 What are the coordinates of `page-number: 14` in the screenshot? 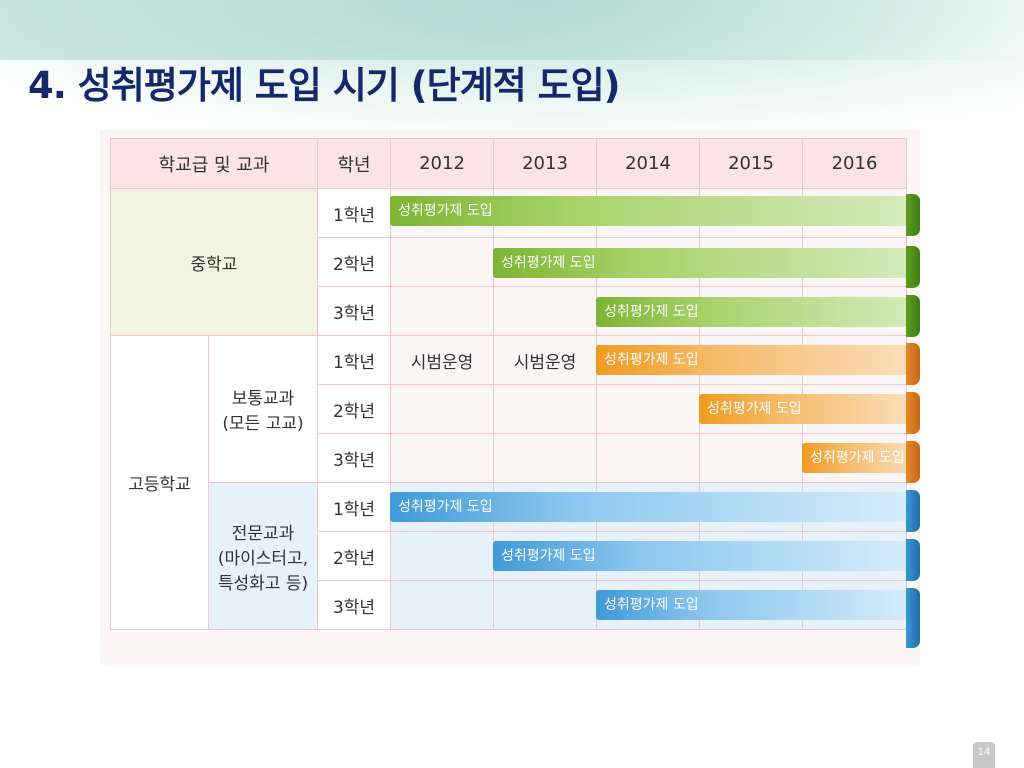 It's located at (984, 755).